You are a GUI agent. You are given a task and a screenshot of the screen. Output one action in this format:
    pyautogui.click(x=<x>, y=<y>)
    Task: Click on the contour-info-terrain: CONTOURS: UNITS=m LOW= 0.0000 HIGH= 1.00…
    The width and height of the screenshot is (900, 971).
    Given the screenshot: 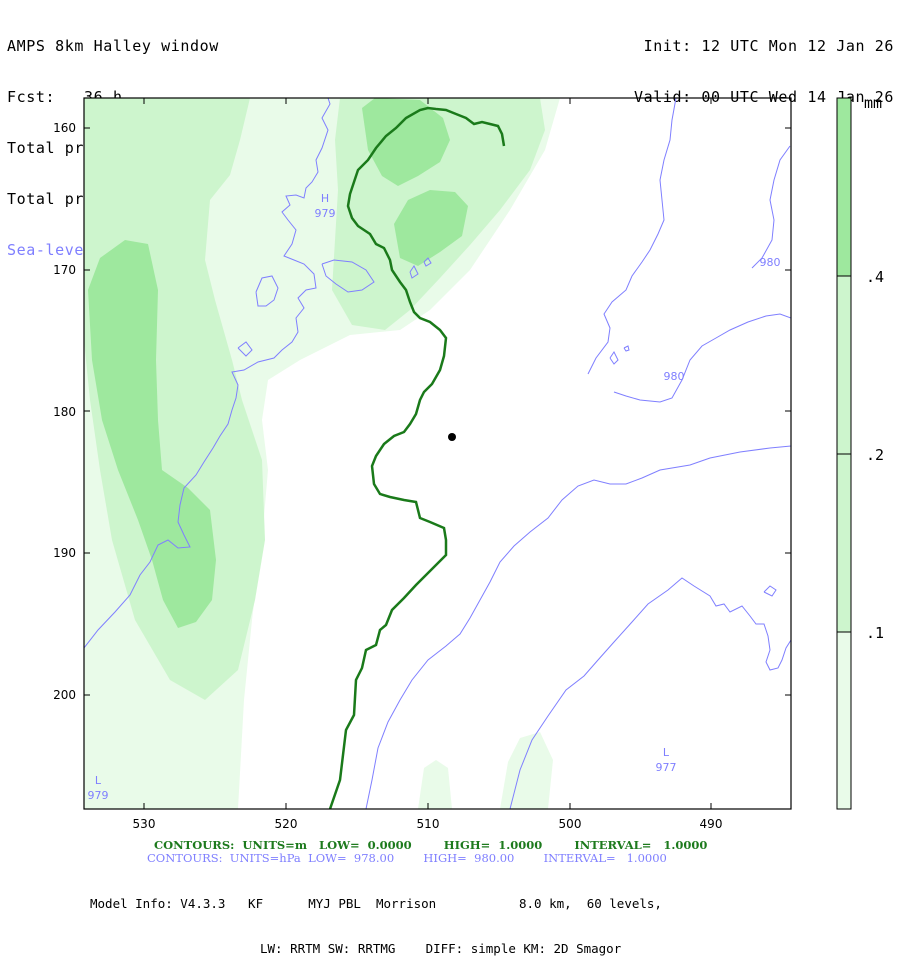 What is the action you would take?
    pyautogui.click(x=431, y=845)
    